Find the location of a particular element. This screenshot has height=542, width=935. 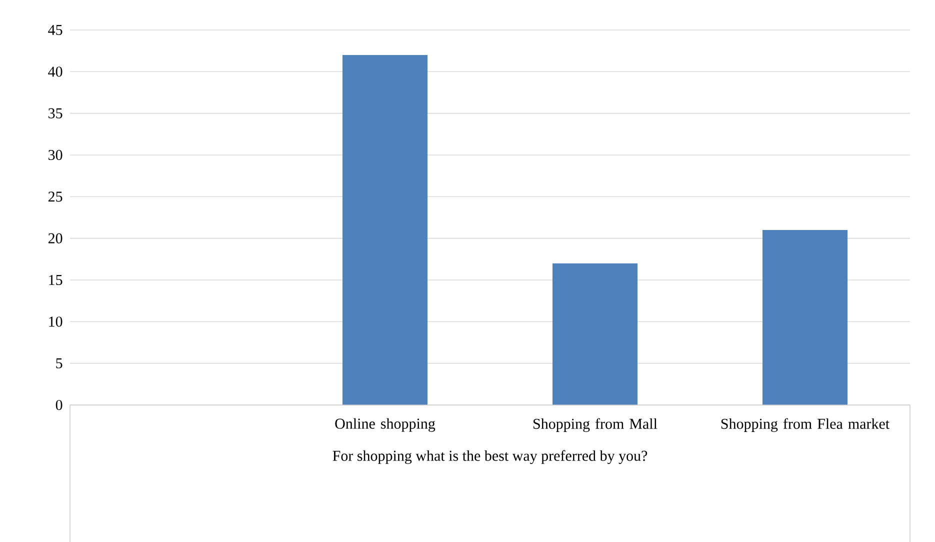

x-tick-label: Online shopping is located at coordinates (385, 425).